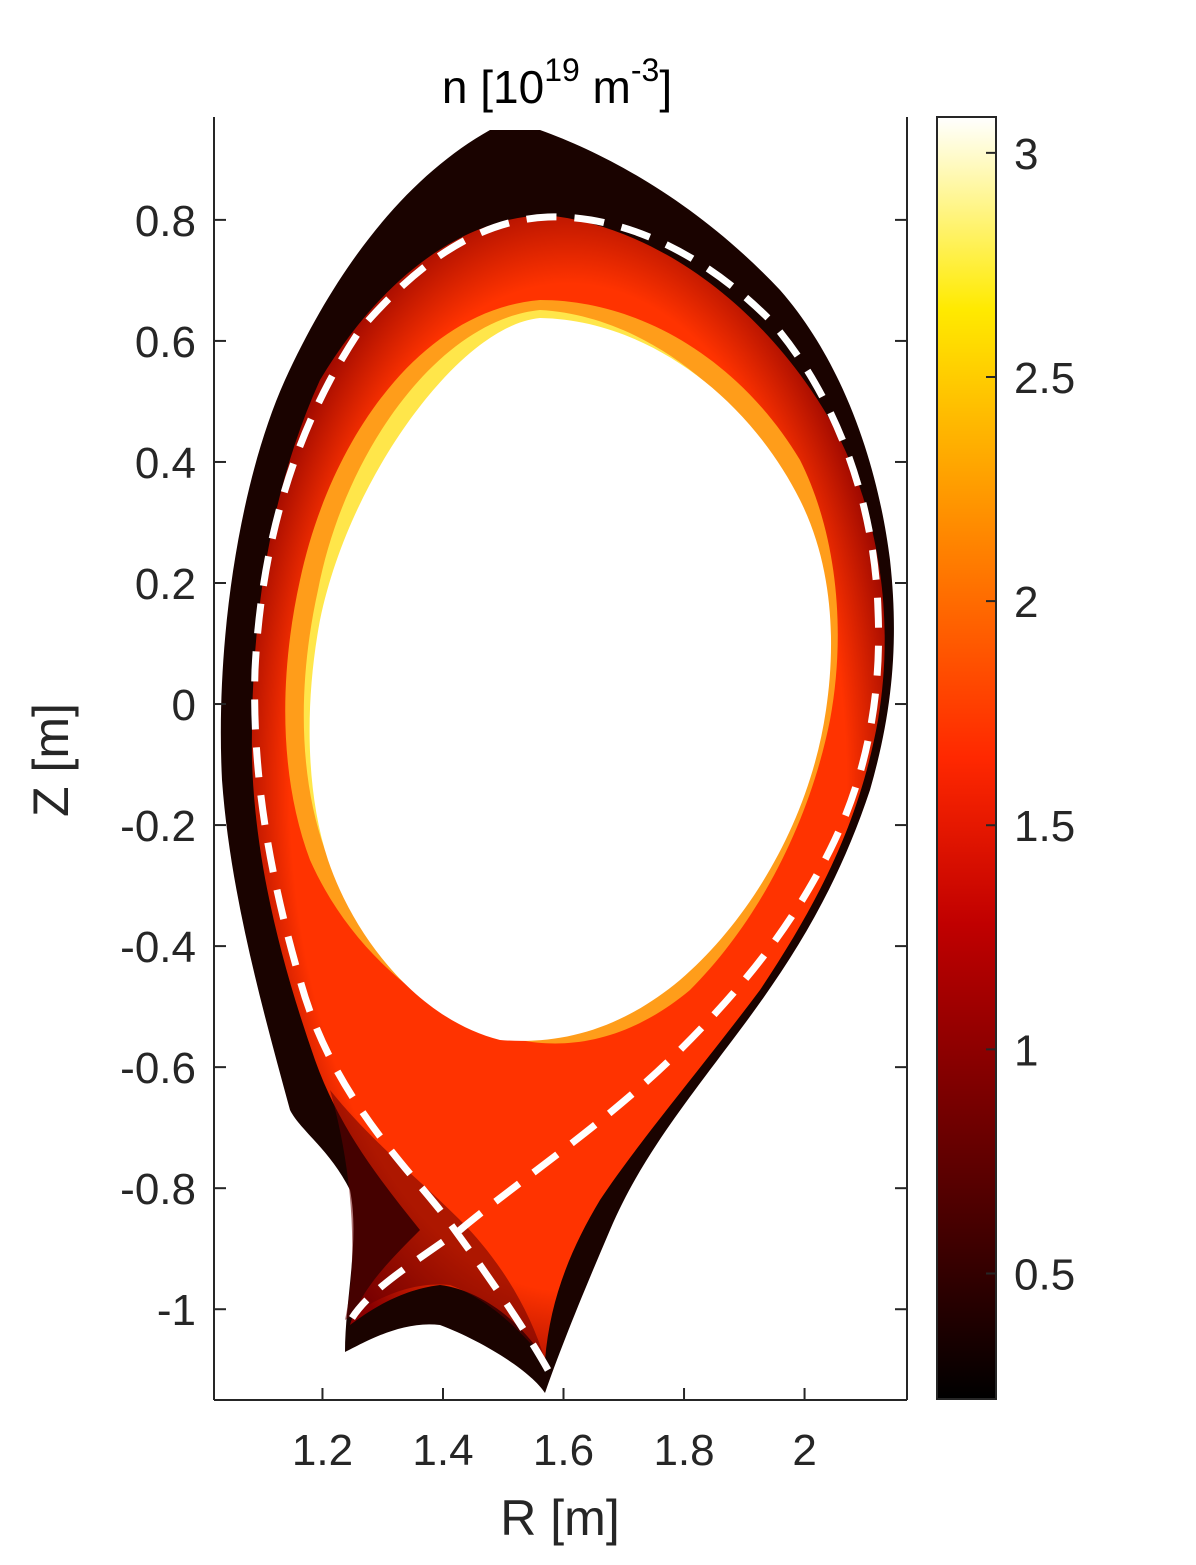 The width and height of the screenshot is (1196, 1565). Describe the element at coordinates (158, 1068) in the screenshot. I see `y-tick-label: -0.6` at that location.